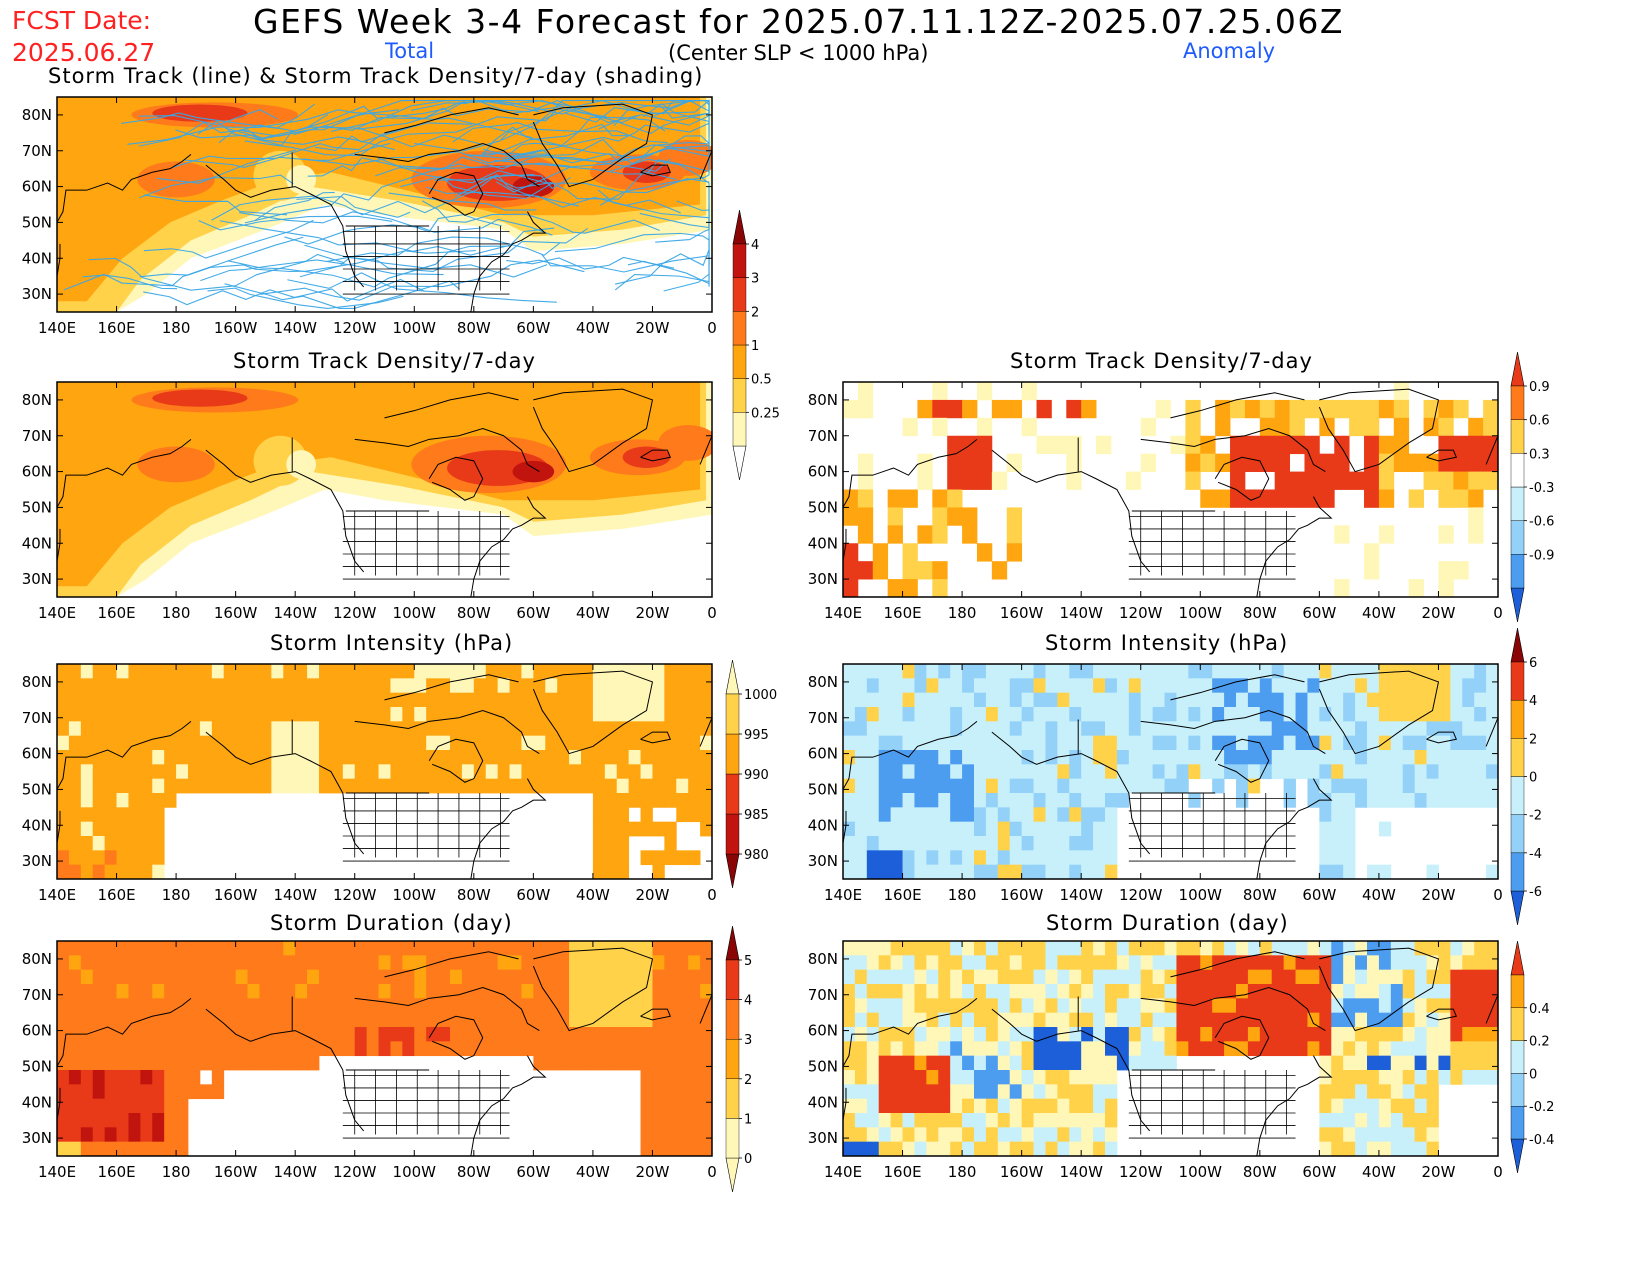  What do you see at coordinates (176, 179) in the screenshot?
I see `density-peak-bering` at bounding box center [176, 179].